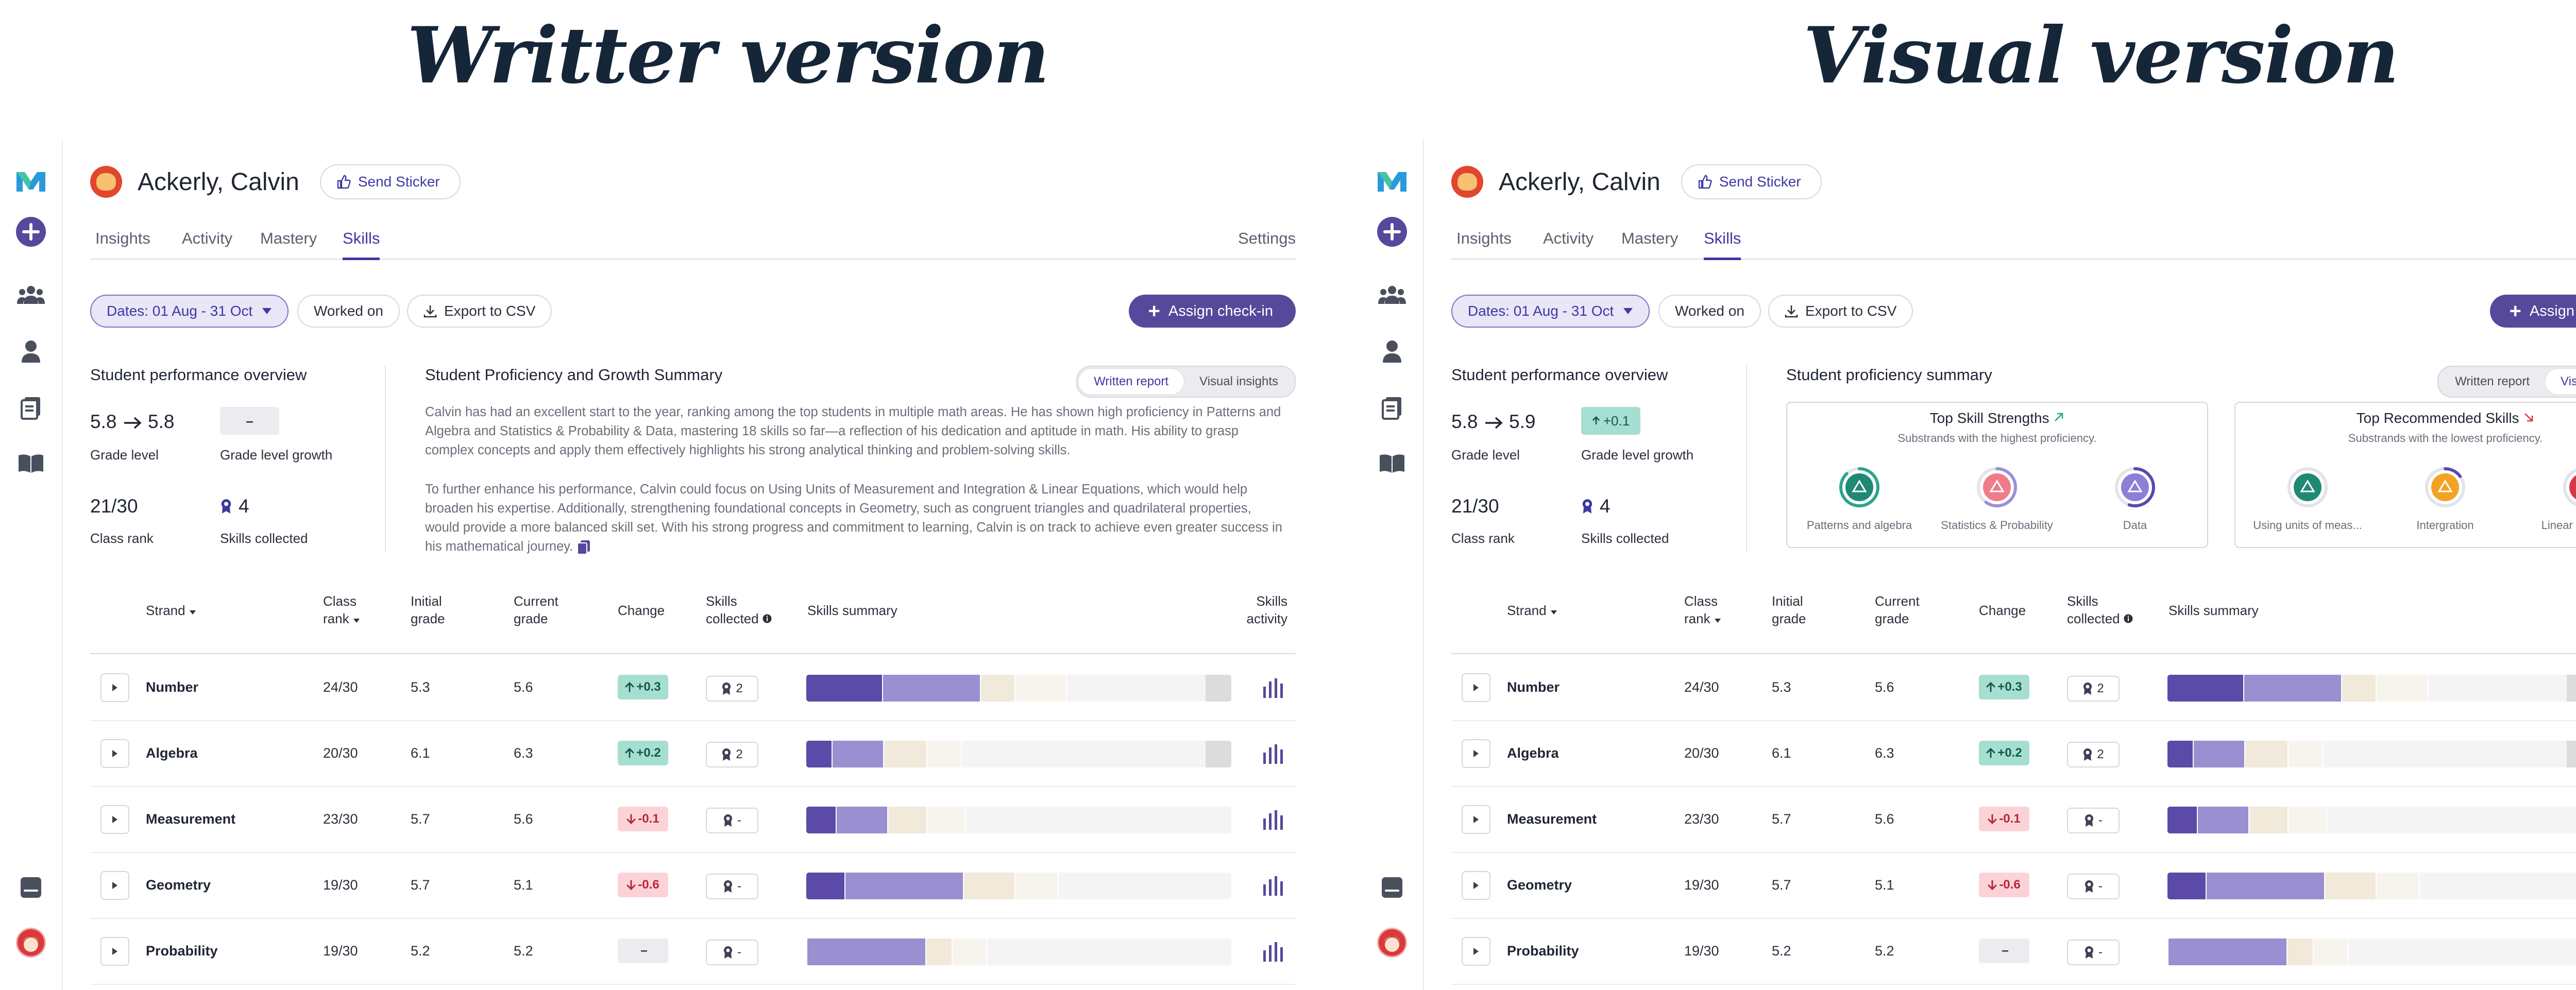 This screenshot has width=2576, height=990. I want to click on date-range-label: Dates: 01 Aug - 31 Oct, so click(1541, 311).